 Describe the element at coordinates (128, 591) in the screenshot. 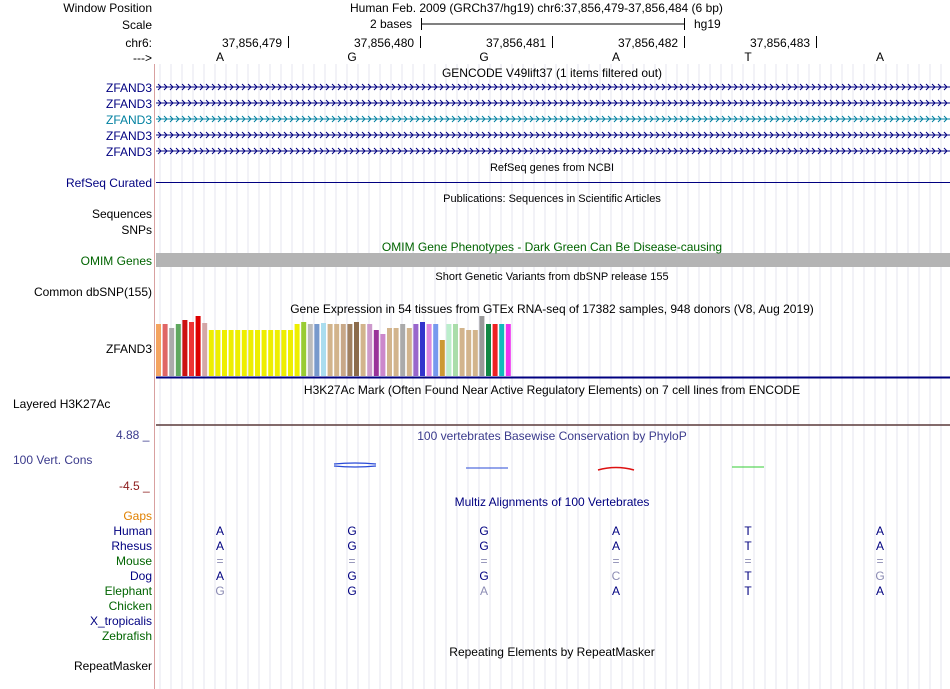

I see `multiz-species-elephant: Elephant` at that location.